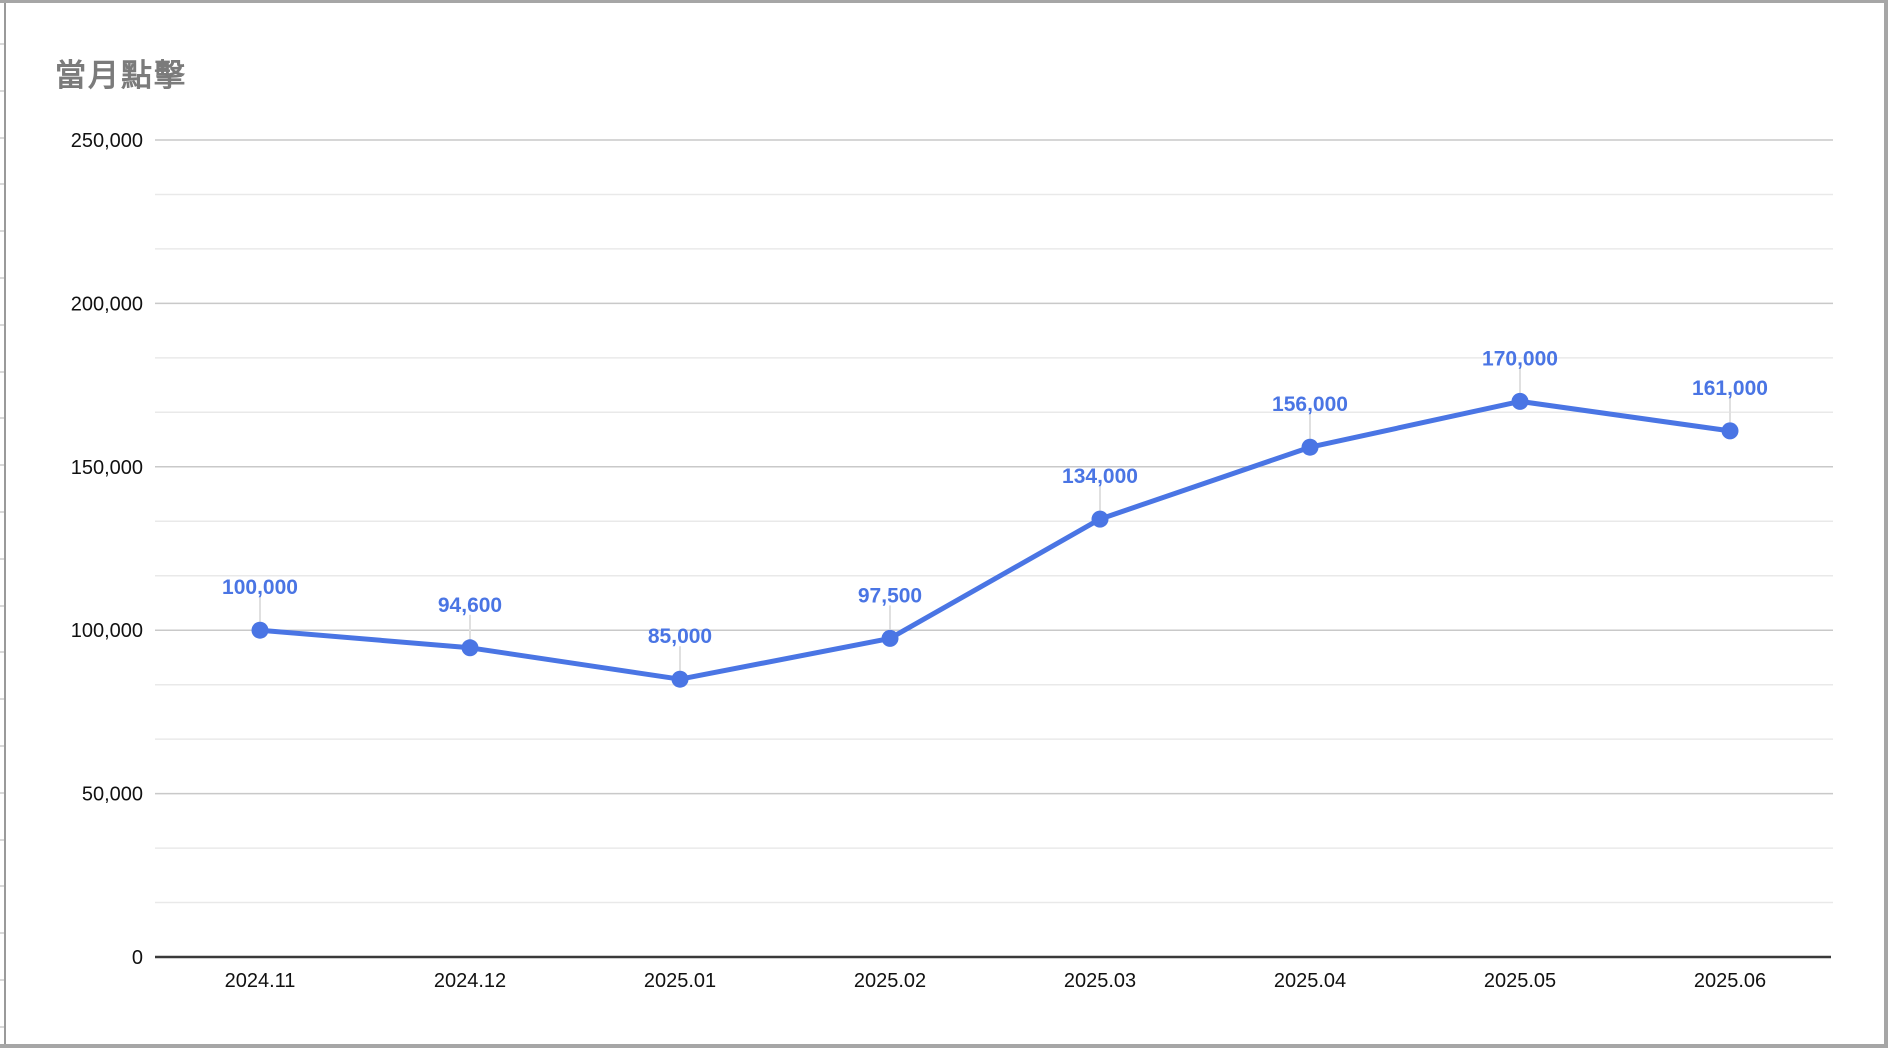 This screenshot has height=1048, width=1888. I want to click on y-axis-tick-label: 100,000, so click(107, 631).